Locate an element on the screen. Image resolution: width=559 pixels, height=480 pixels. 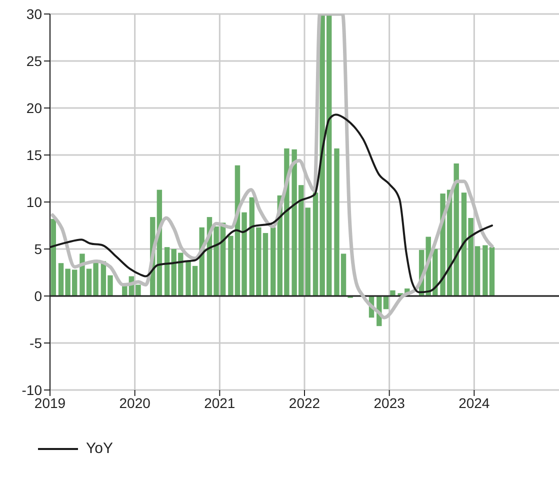
x-tick-label: 2021 is located at coordinates (220, 402).